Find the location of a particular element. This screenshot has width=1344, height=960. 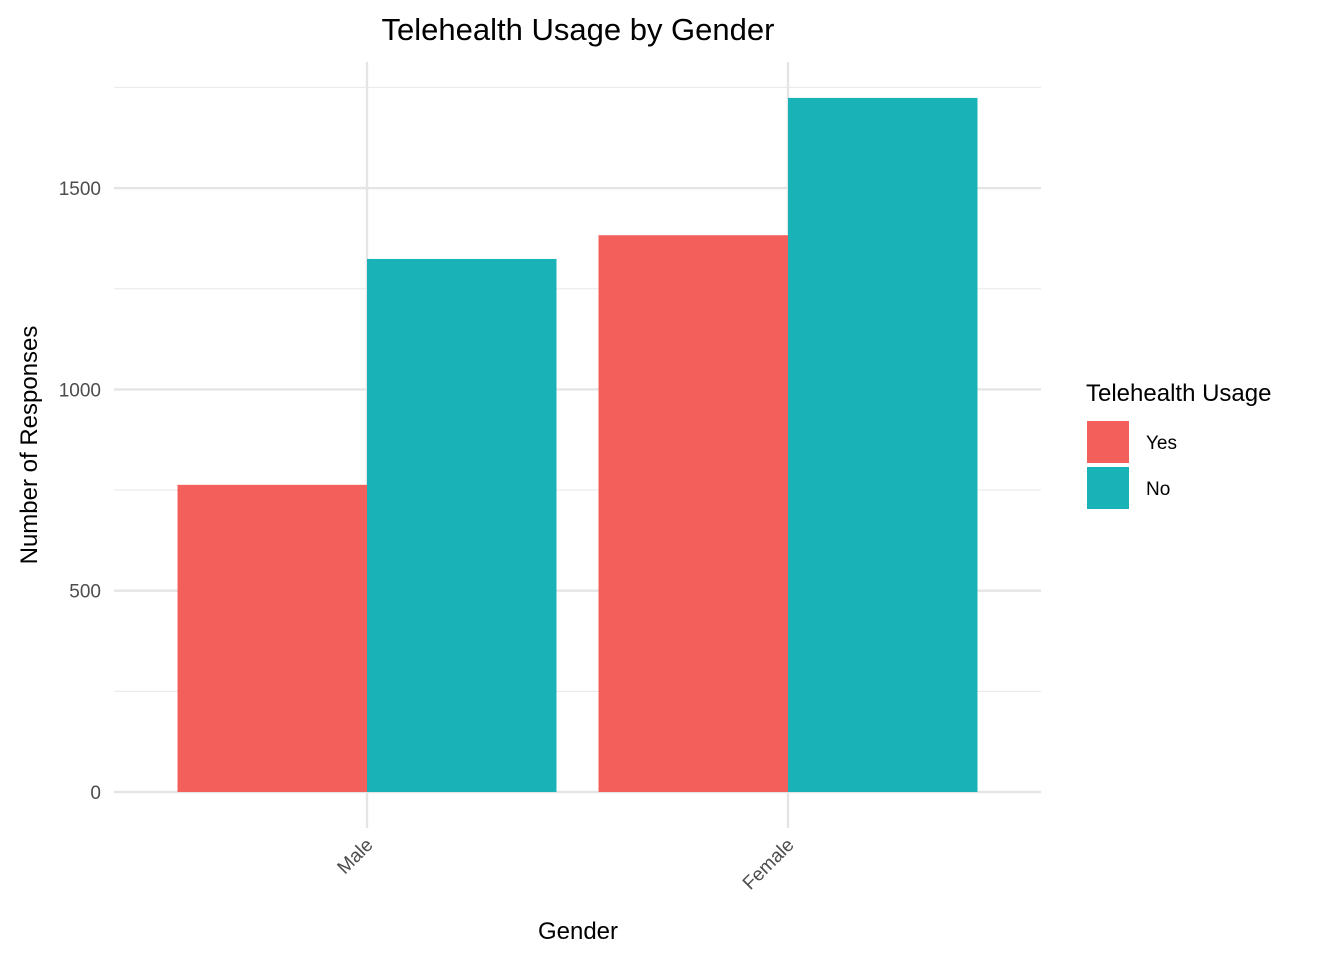

y-axis-title: Number of Responses is located at coordinates (29, 445).